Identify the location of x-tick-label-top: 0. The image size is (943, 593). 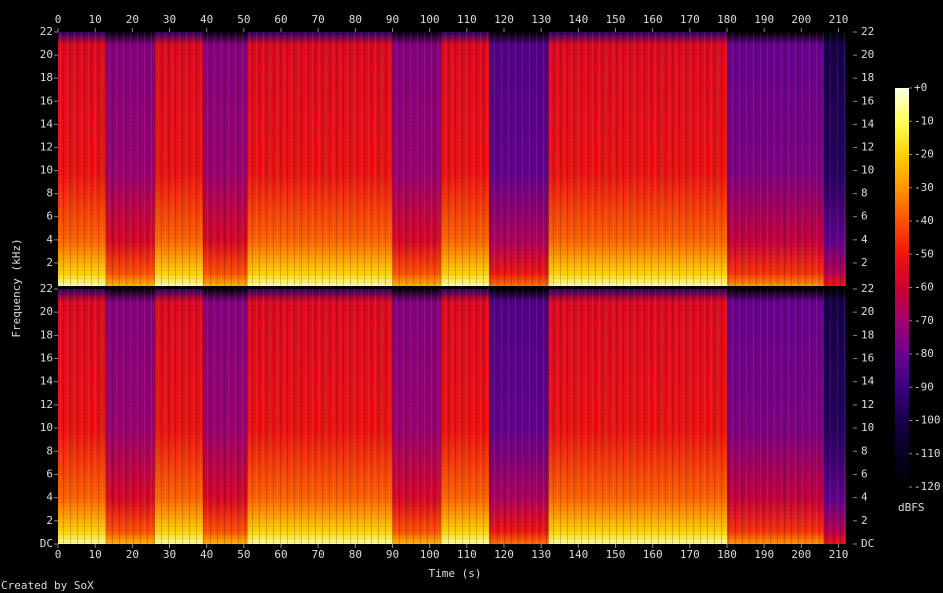
(58, 19).